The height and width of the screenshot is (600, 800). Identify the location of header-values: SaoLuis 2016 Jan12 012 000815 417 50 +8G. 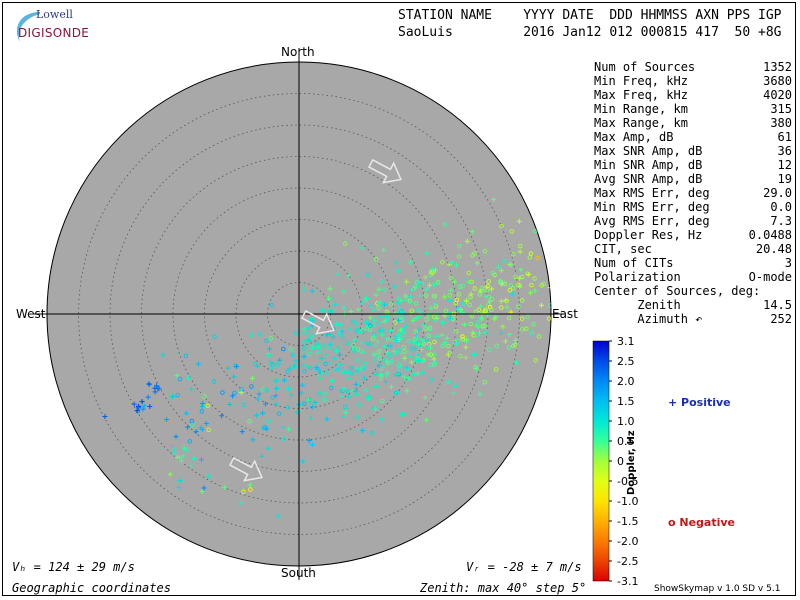
(590, 32).